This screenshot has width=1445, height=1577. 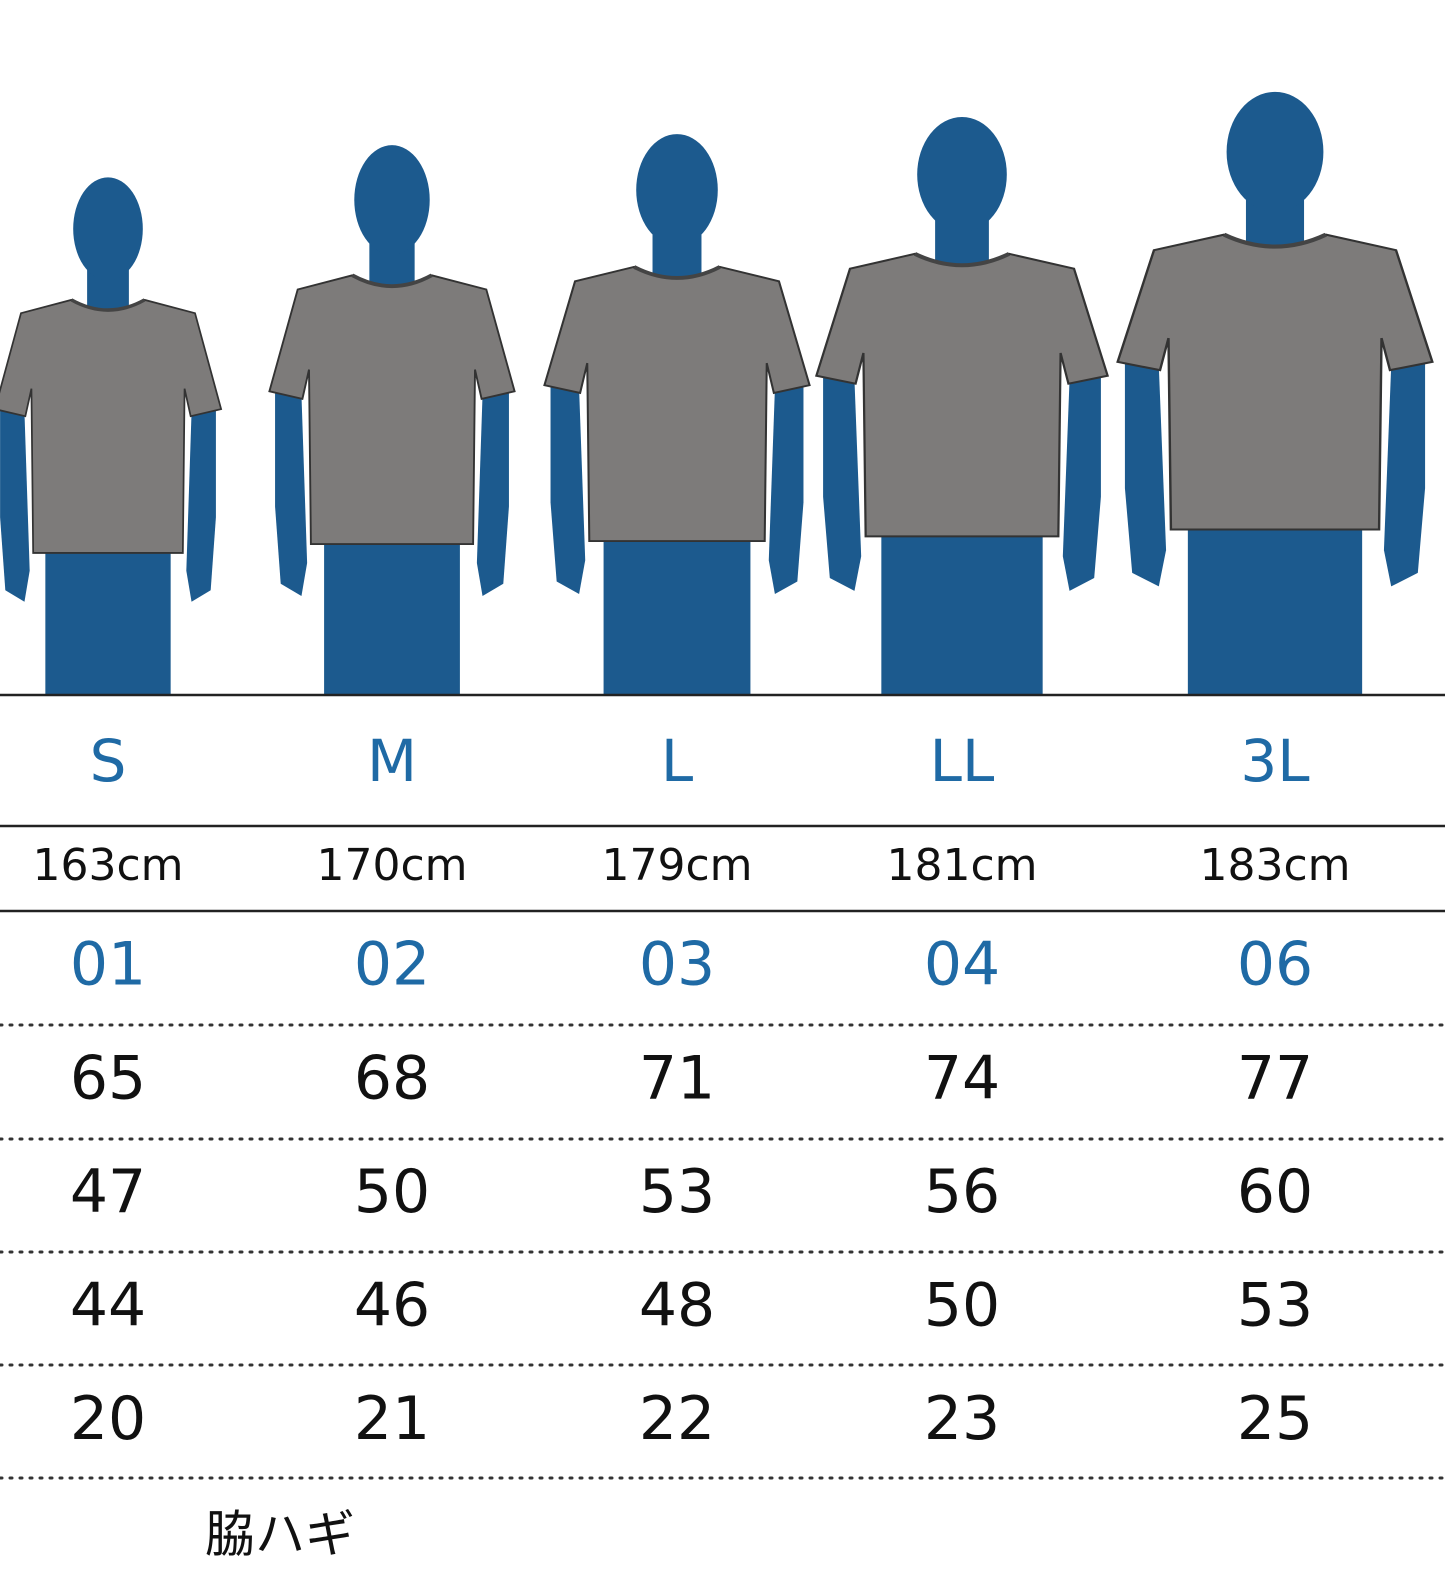 What do you see at coordinates (392, 1306) in the screenshot?
I see `measurement: 46` at bounding box center [392, 1306].